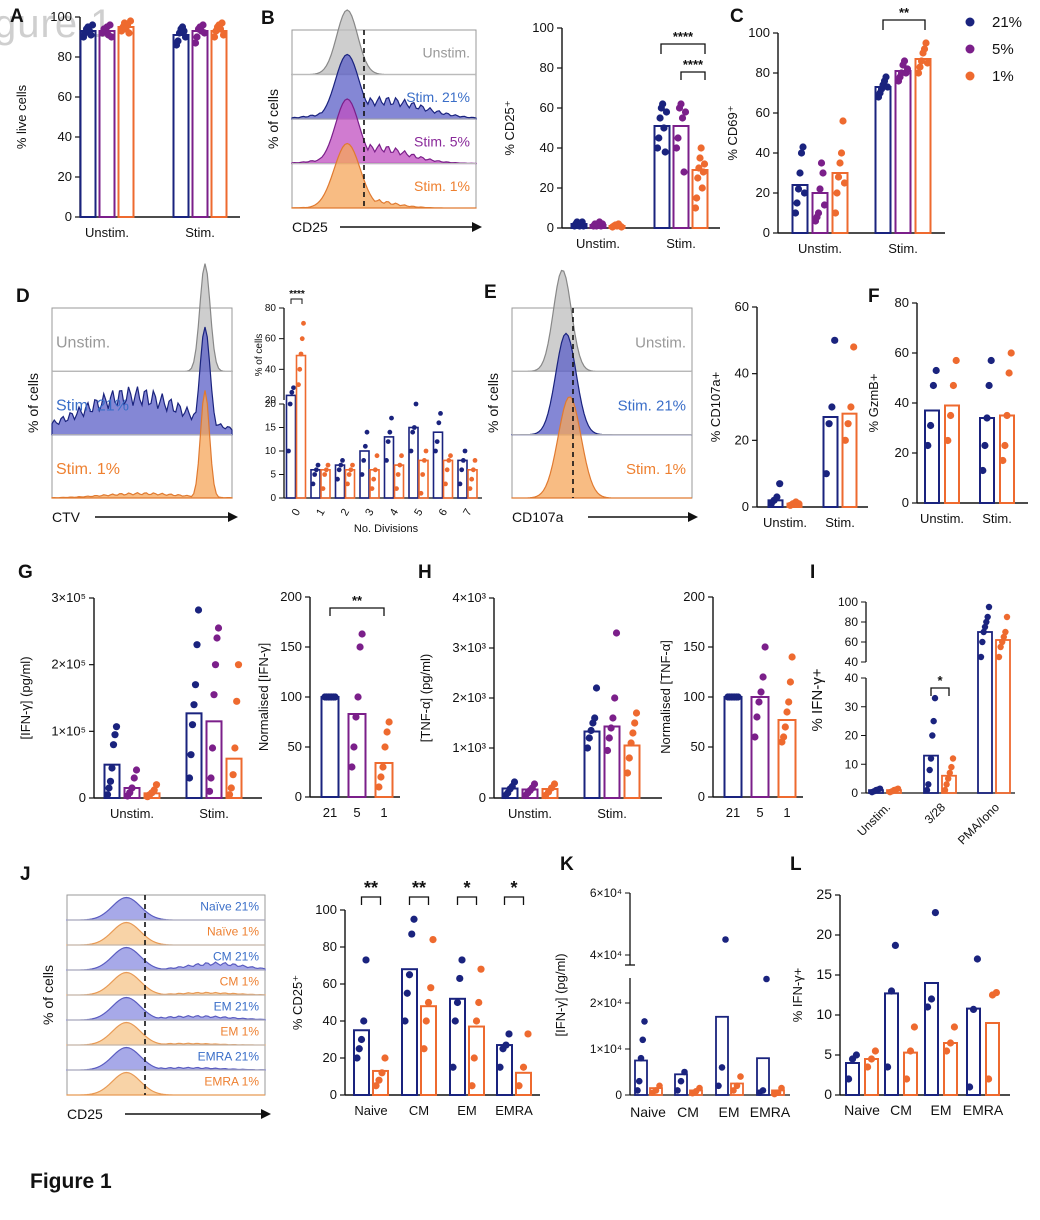 The height and width of the screenshot is (1220, 1040). Describe the element at coordinates (900, 1002) in the screenshot. I see `chart-panel-L: 0 5 10 15 20 25 % IFN-γ+ Naive CM EM EMRA` at that location.